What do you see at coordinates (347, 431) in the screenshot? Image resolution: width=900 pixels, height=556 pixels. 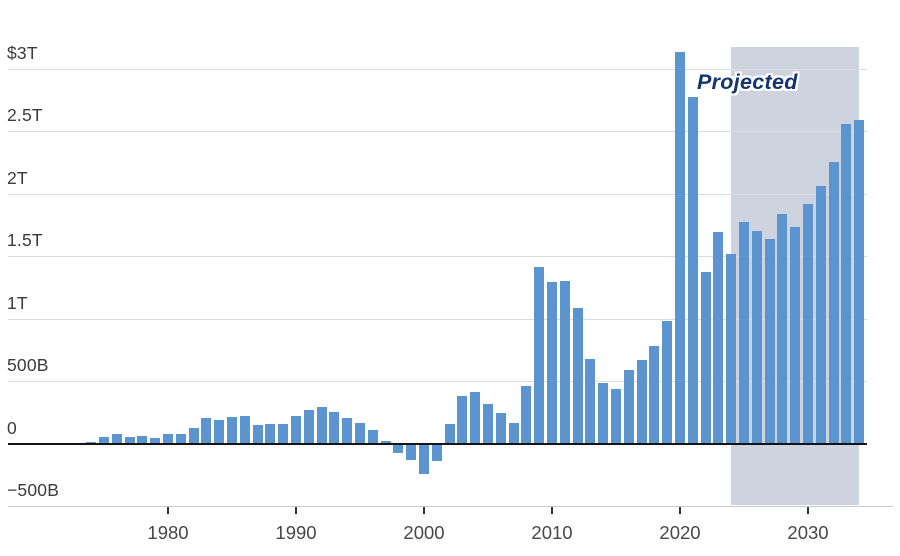 I see `bar-1994` at bounding box center [347, 431].